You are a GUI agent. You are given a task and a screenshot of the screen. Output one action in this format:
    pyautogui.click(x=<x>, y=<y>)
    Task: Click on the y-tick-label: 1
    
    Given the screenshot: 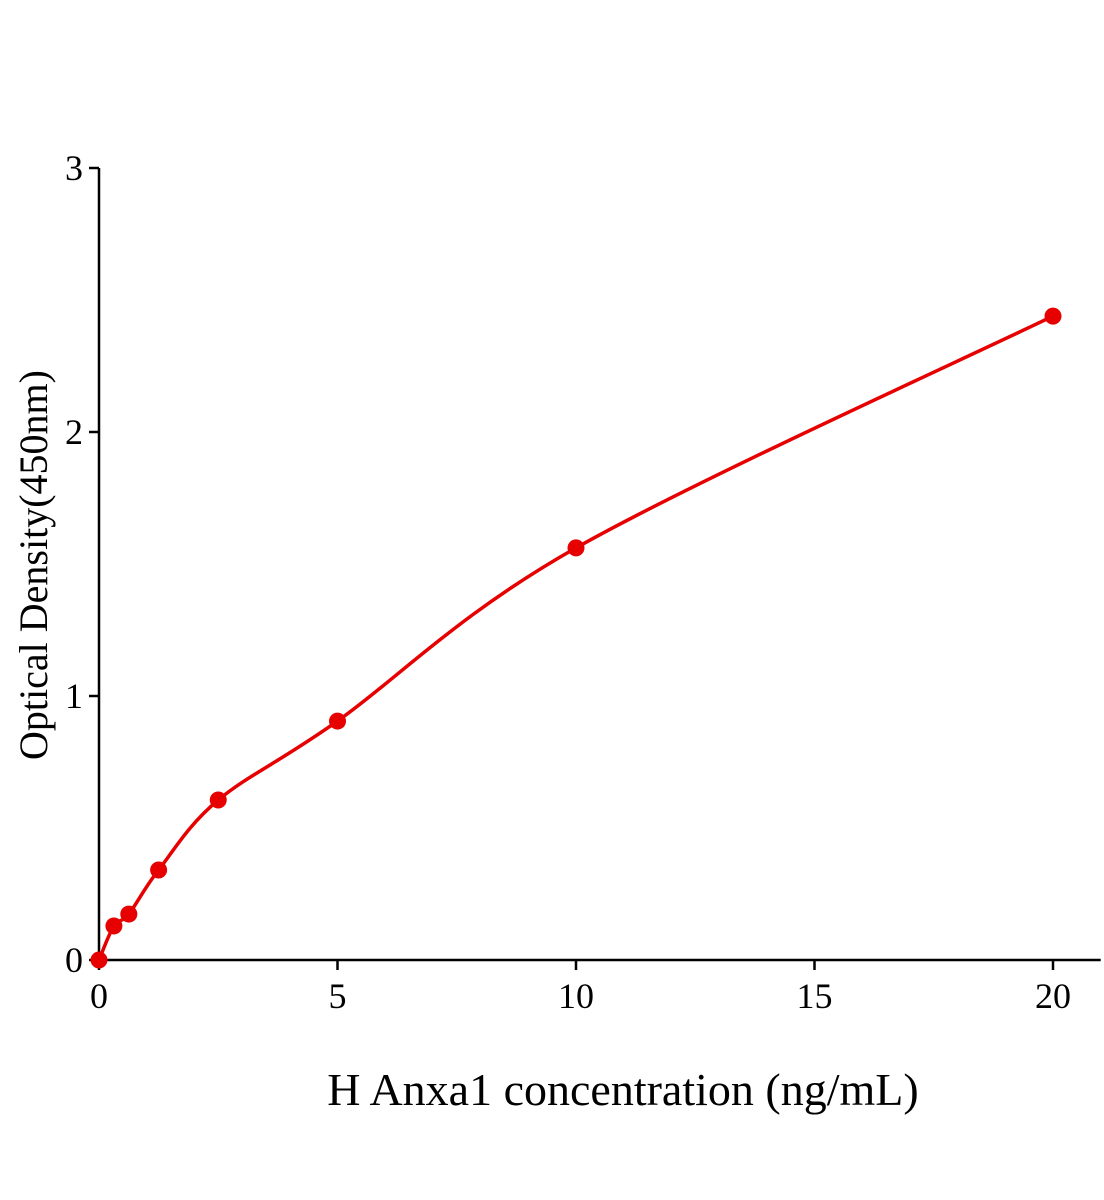 What is the action you would take?
    pyautogui.click(x=74, y=696)
    